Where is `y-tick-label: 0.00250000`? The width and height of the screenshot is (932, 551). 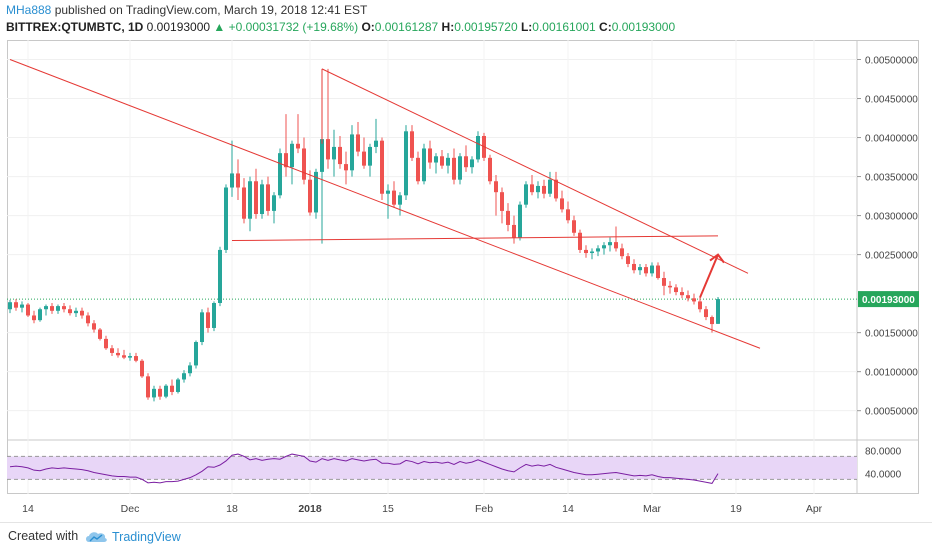
y-tick-label: 0.00250000 is located at coordinates (891, 256).